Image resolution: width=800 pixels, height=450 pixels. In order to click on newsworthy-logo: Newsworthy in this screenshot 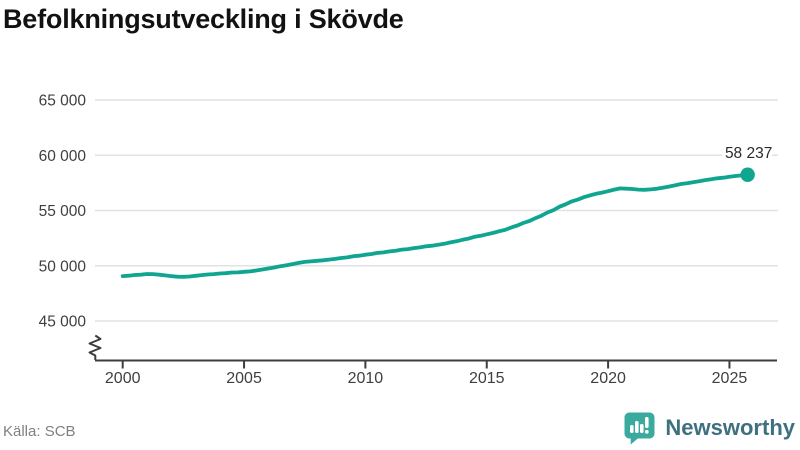, I will do `click(708, 427)`.